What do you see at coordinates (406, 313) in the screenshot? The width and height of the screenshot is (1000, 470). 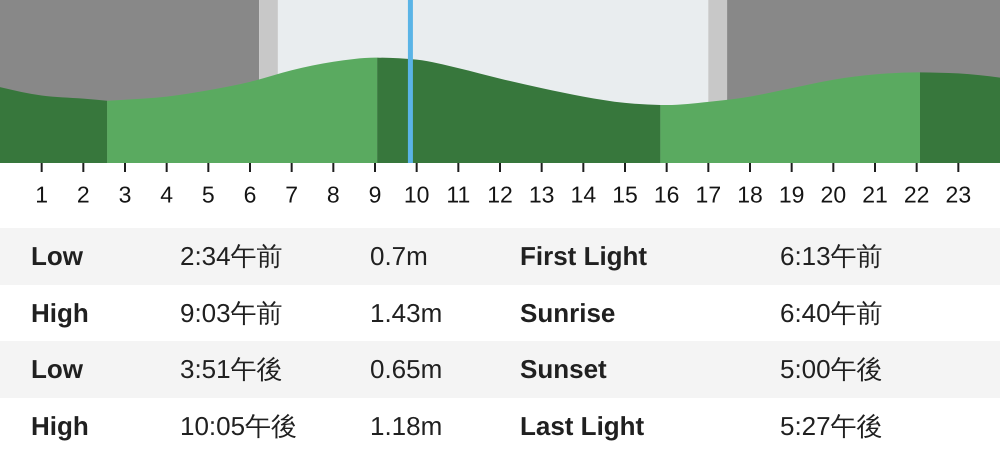 I see `text: 1.43m` at bounding box center [406, 313].